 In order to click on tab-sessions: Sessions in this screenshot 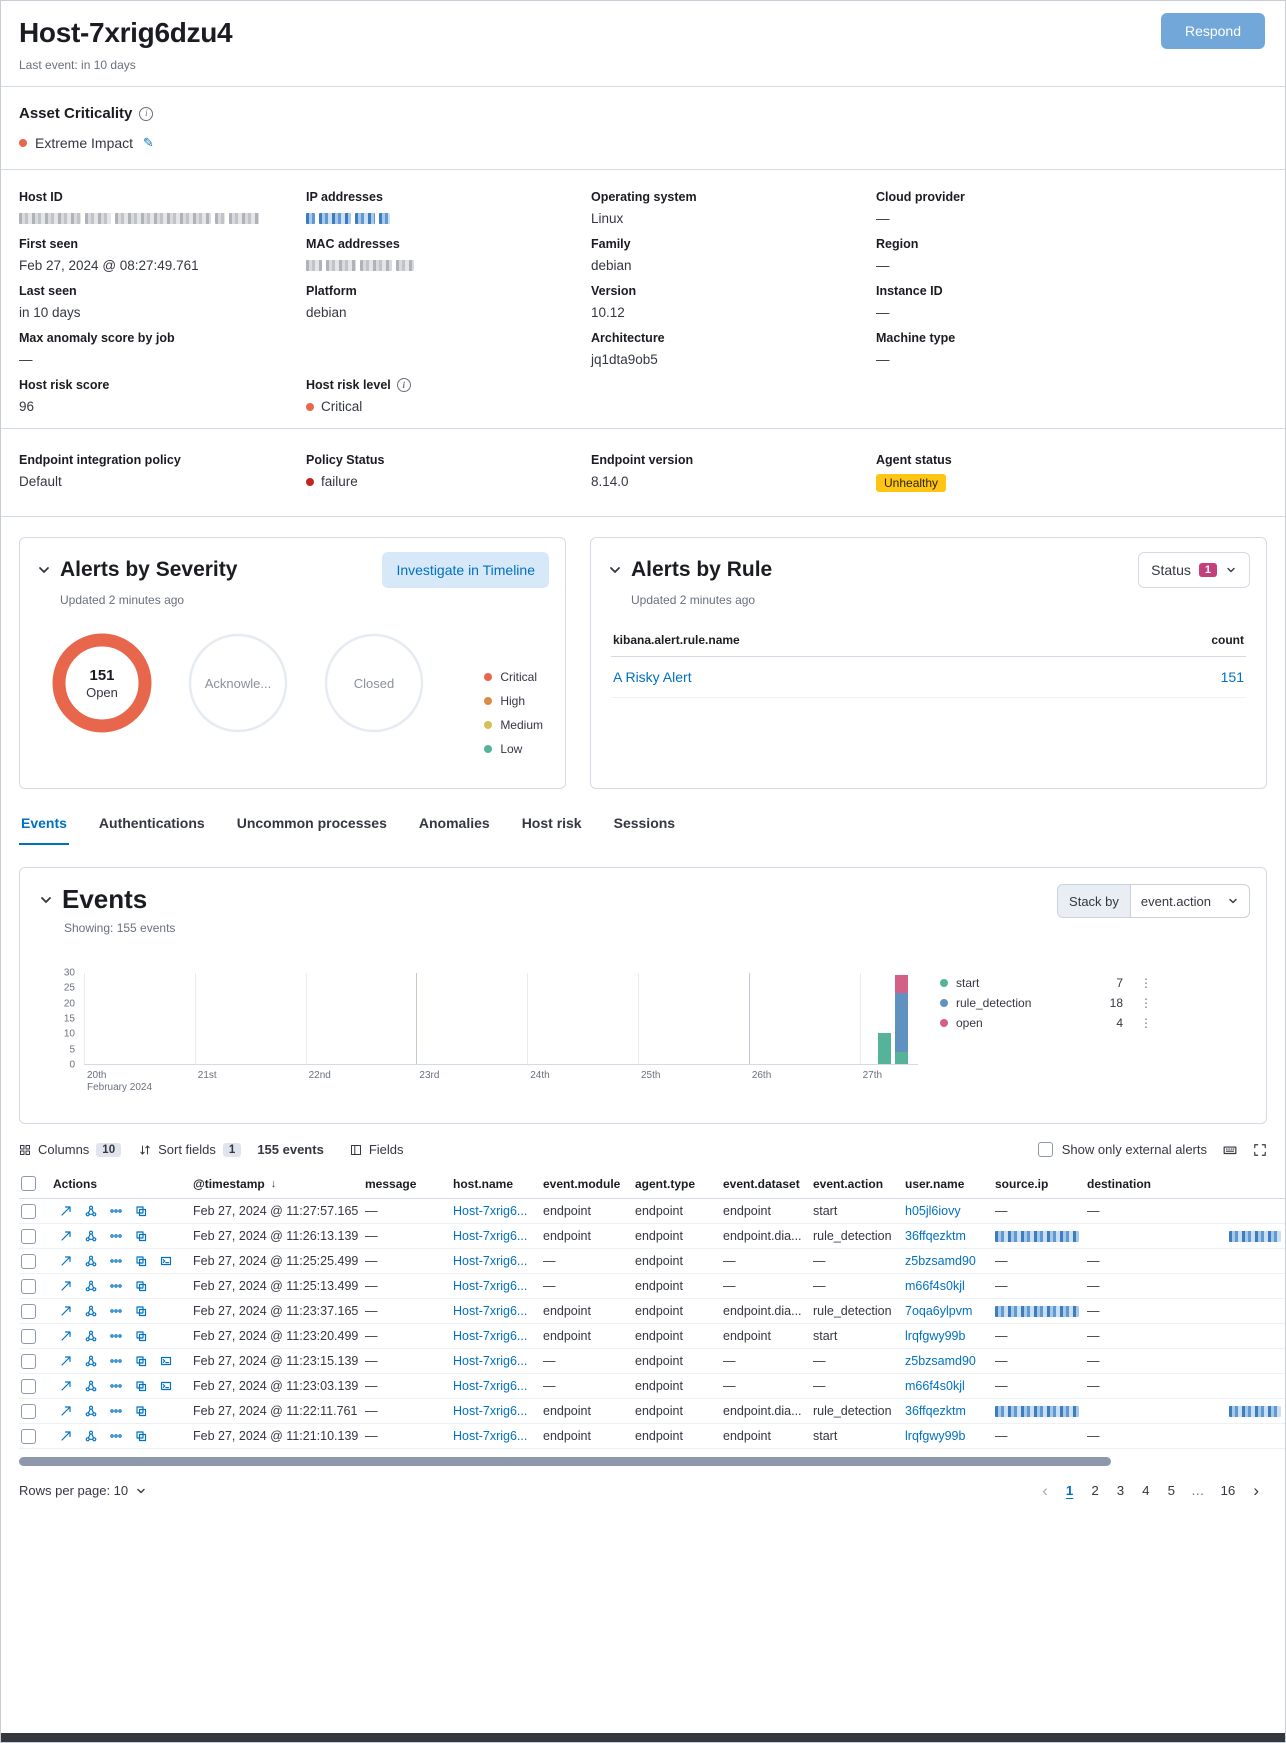, I will do `click(644, 830)`.